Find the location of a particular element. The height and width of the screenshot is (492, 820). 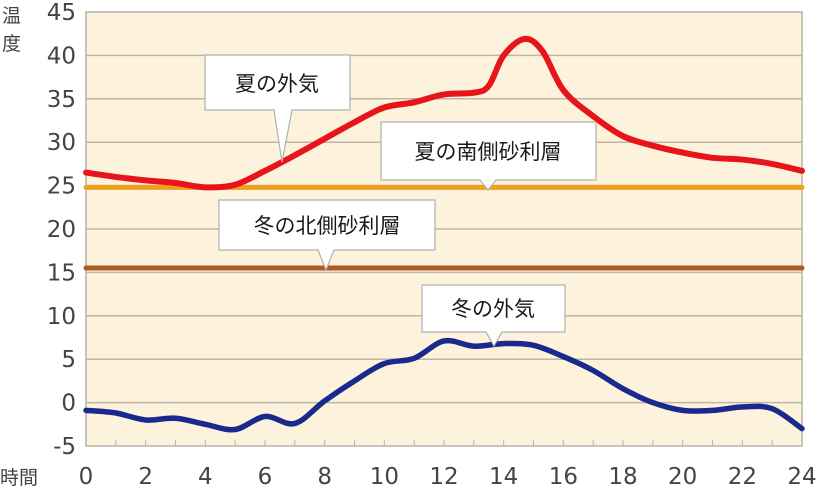

x-tick-label: 18 is located at coordinates (622, 477).